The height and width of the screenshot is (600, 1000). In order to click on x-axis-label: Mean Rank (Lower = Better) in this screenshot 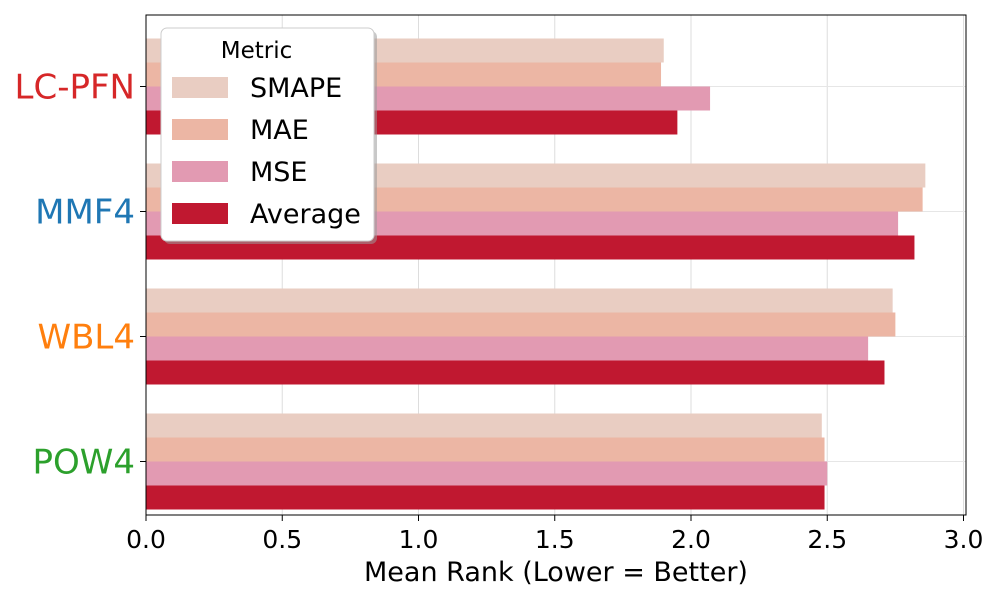, I will do `click(556, 572)`.